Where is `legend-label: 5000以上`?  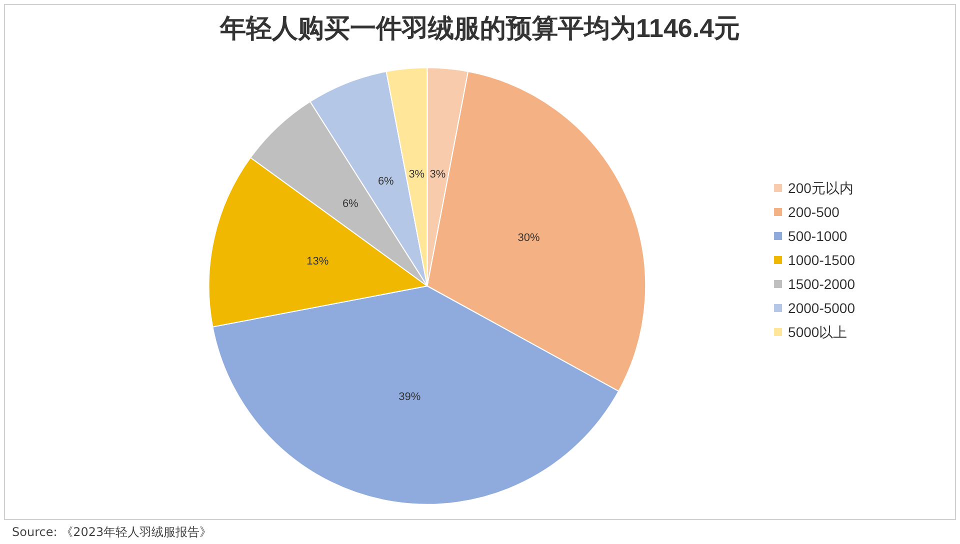
legend-label: 5000以上 is located at coordinates (818, 332).